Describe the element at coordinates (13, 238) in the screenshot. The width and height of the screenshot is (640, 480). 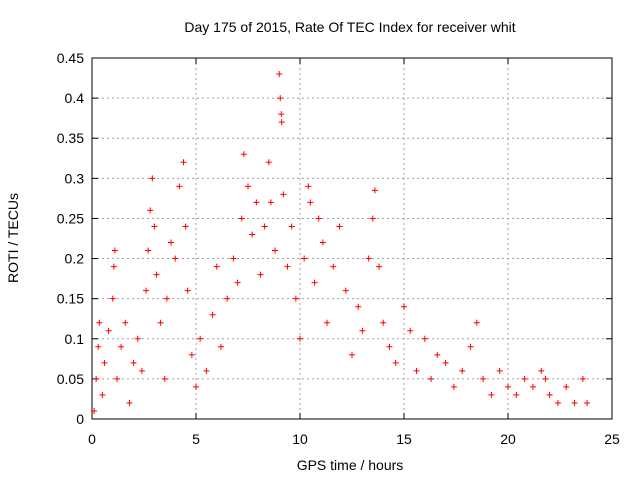
I see `y-axis-label: ROTI / TECUs` at that location.